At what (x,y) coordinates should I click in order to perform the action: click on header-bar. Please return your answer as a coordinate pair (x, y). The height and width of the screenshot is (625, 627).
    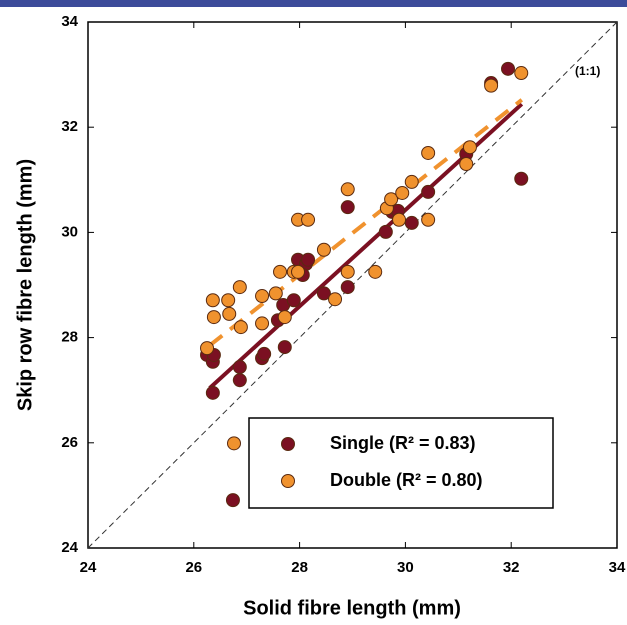
    Looking at the image, I should click on (313, 3).